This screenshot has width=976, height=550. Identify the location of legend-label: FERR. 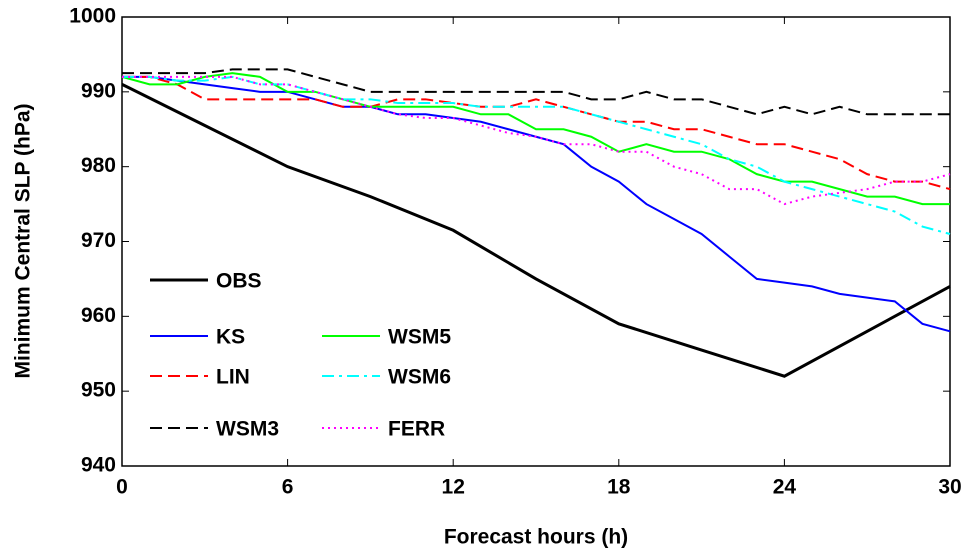
(416, 429).